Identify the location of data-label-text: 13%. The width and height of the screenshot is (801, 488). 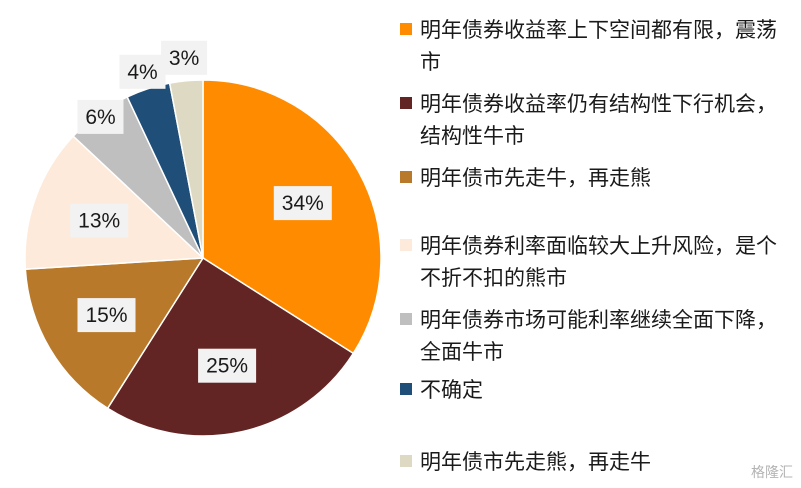
(99, 221).